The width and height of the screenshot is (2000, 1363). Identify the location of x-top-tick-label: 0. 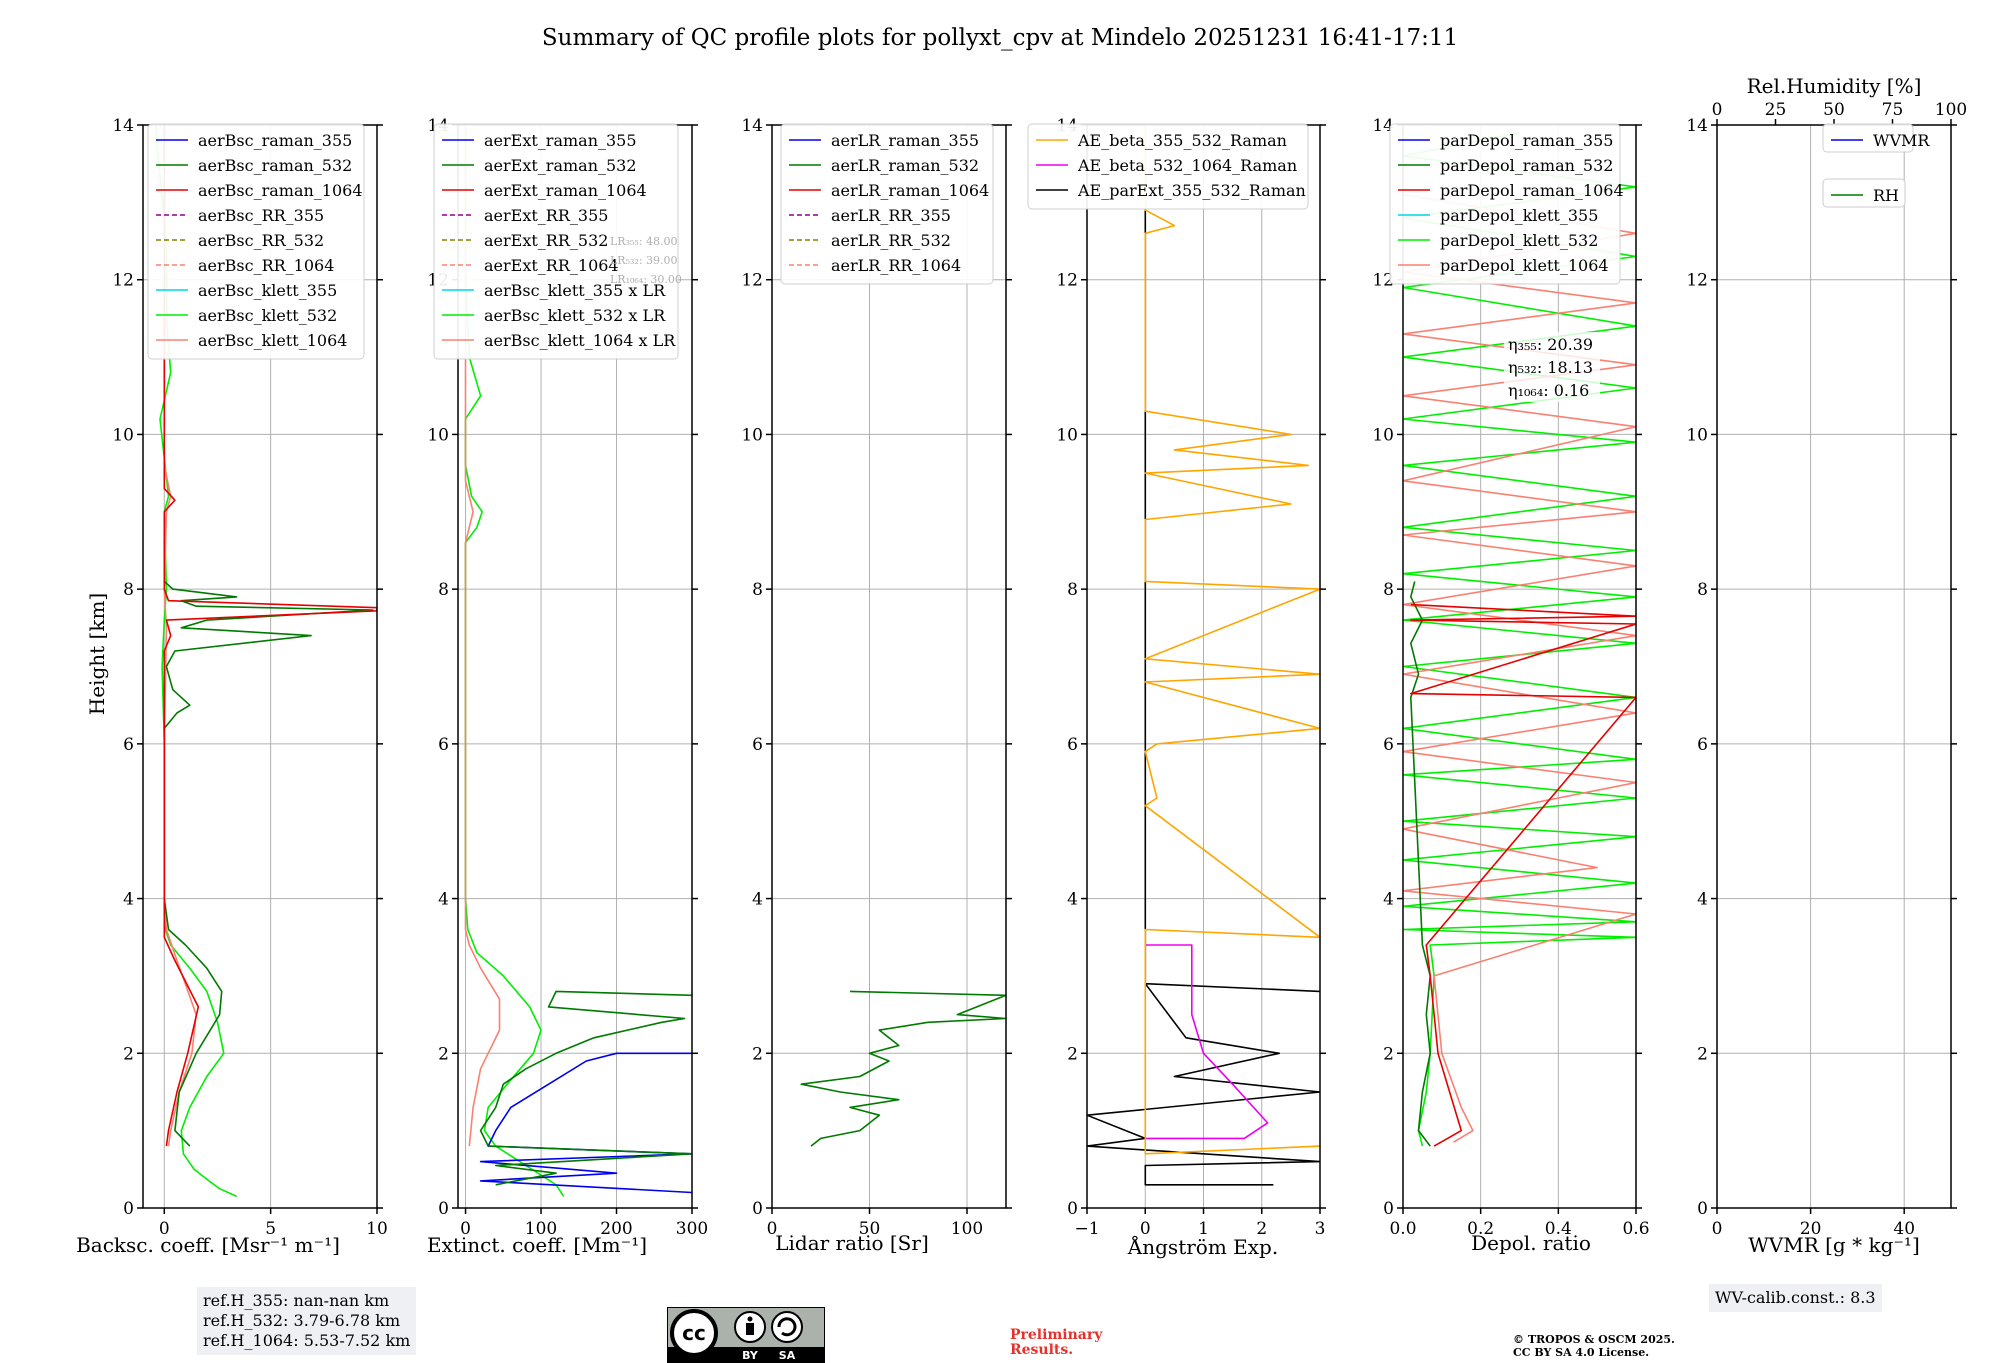
(1717, 110).